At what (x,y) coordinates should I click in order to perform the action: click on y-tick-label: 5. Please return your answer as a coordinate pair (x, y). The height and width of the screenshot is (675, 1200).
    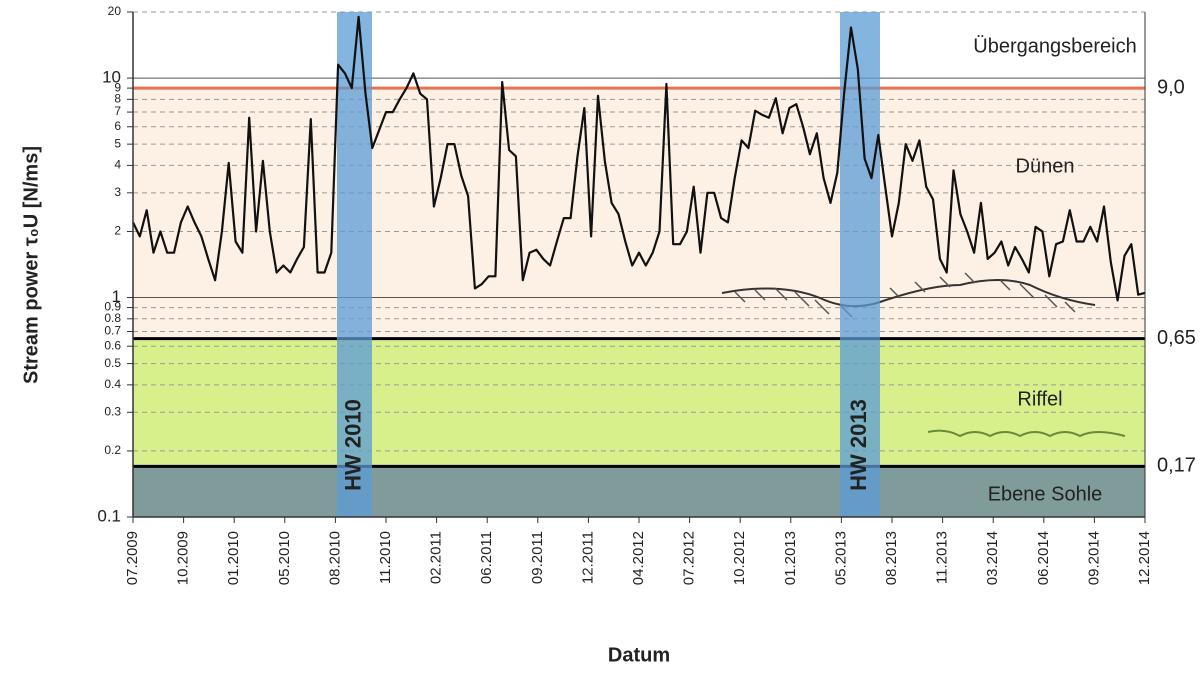
    Looking at the image, I should click on (117, 143).